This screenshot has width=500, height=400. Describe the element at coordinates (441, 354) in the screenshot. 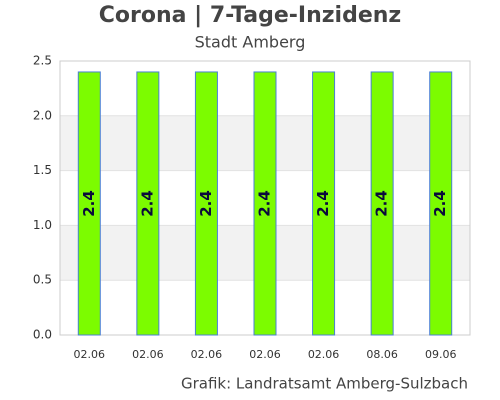

I see `x-tick-label: 09.06` at that location.